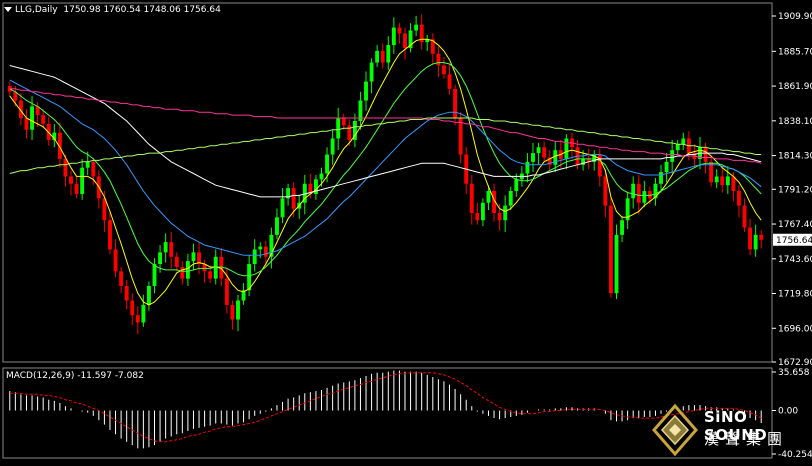 The image size is (812, 466). What do you see at coordinates (795, 455) in the screenshot?
I see `macd-tick-label: -40.254` at bounding box center [795, 455].